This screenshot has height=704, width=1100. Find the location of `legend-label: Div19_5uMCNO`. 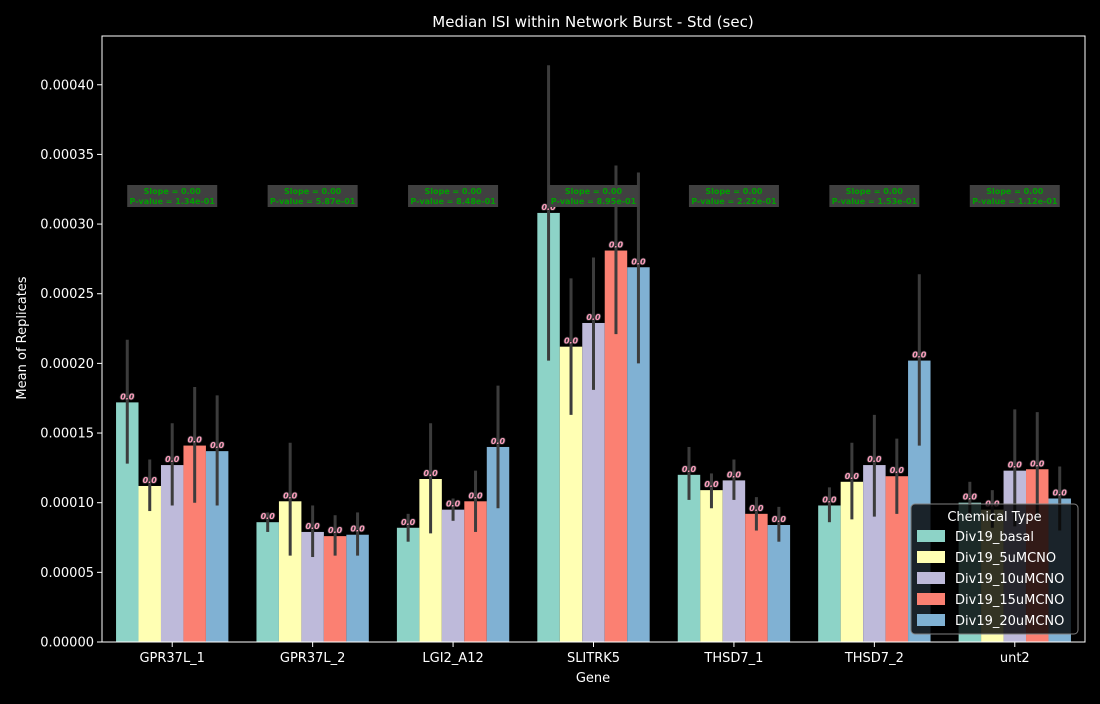

legend-label: Div19_5uMCNO is located at coordinates (1005, 558).